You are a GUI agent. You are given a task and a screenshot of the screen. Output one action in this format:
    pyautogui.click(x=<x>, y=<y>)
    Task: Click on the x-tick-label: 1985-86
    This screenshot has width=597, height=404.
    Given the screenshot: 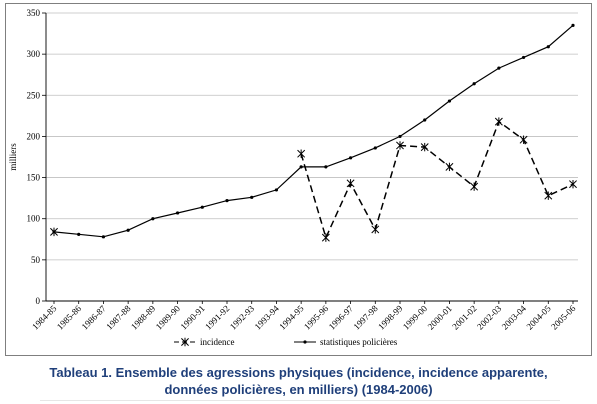 What is the action you would take?
    pyautogui.click(x=69, y=317)
    